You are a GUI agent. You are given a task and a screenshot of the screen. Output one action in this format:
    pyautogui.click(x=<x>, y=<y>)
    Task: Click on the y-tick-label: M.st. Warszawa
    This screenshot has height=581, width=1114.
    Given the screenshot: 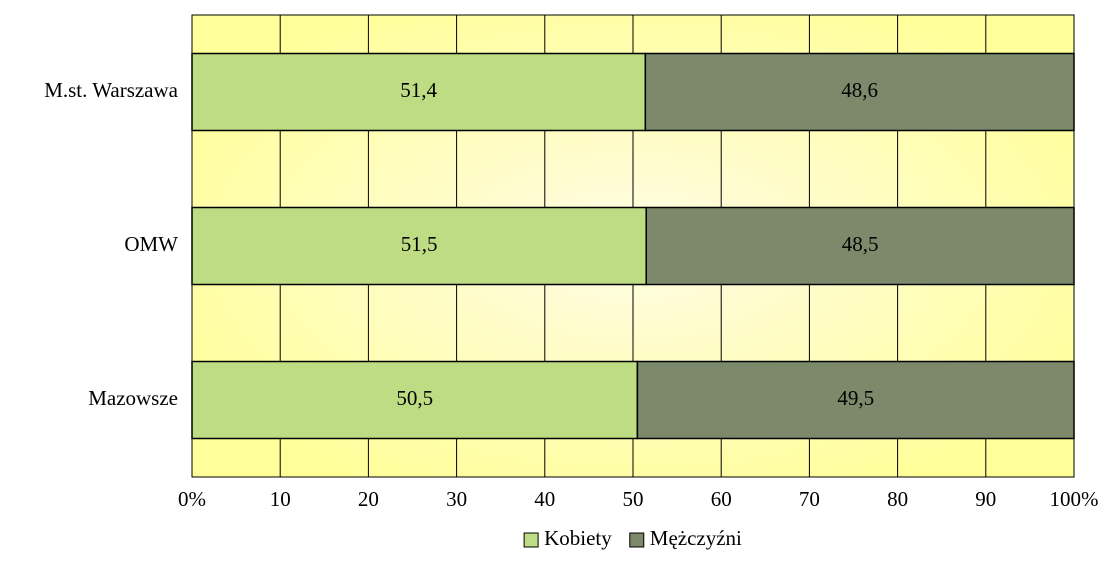 What is the action you would take?
    pyautogui.click(x=111, y=90)
    